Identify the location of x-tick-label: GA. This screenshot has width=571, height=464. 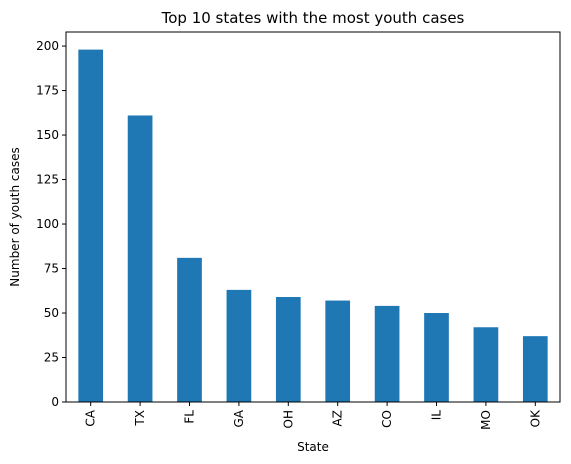
(239, 418).